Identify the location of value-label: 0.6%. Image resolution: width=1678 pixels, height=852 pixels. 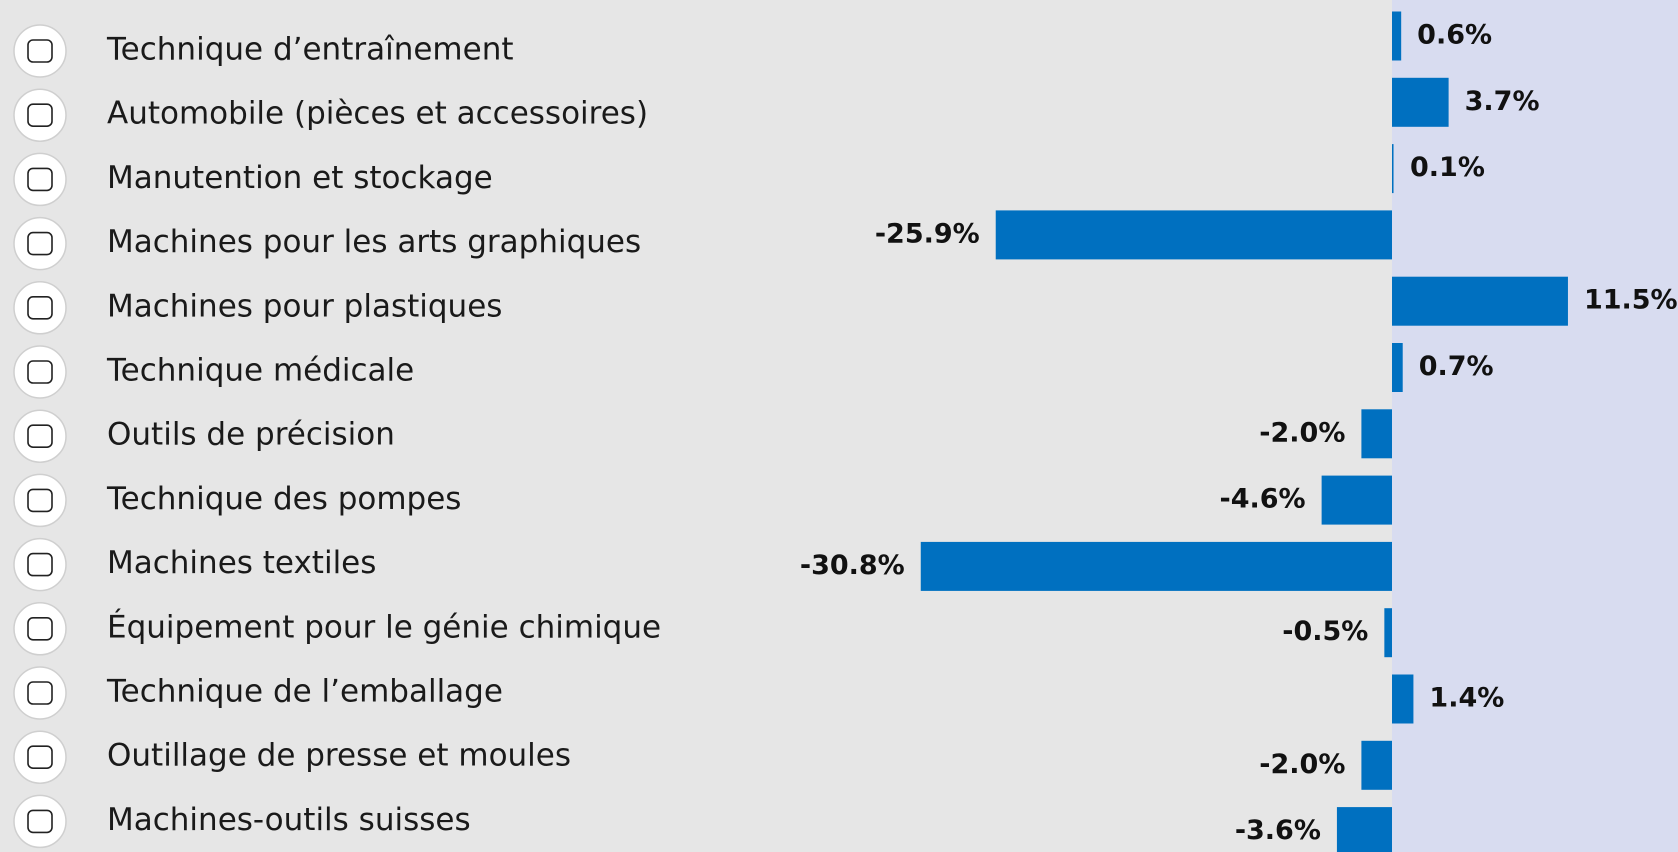
(1454, 35).